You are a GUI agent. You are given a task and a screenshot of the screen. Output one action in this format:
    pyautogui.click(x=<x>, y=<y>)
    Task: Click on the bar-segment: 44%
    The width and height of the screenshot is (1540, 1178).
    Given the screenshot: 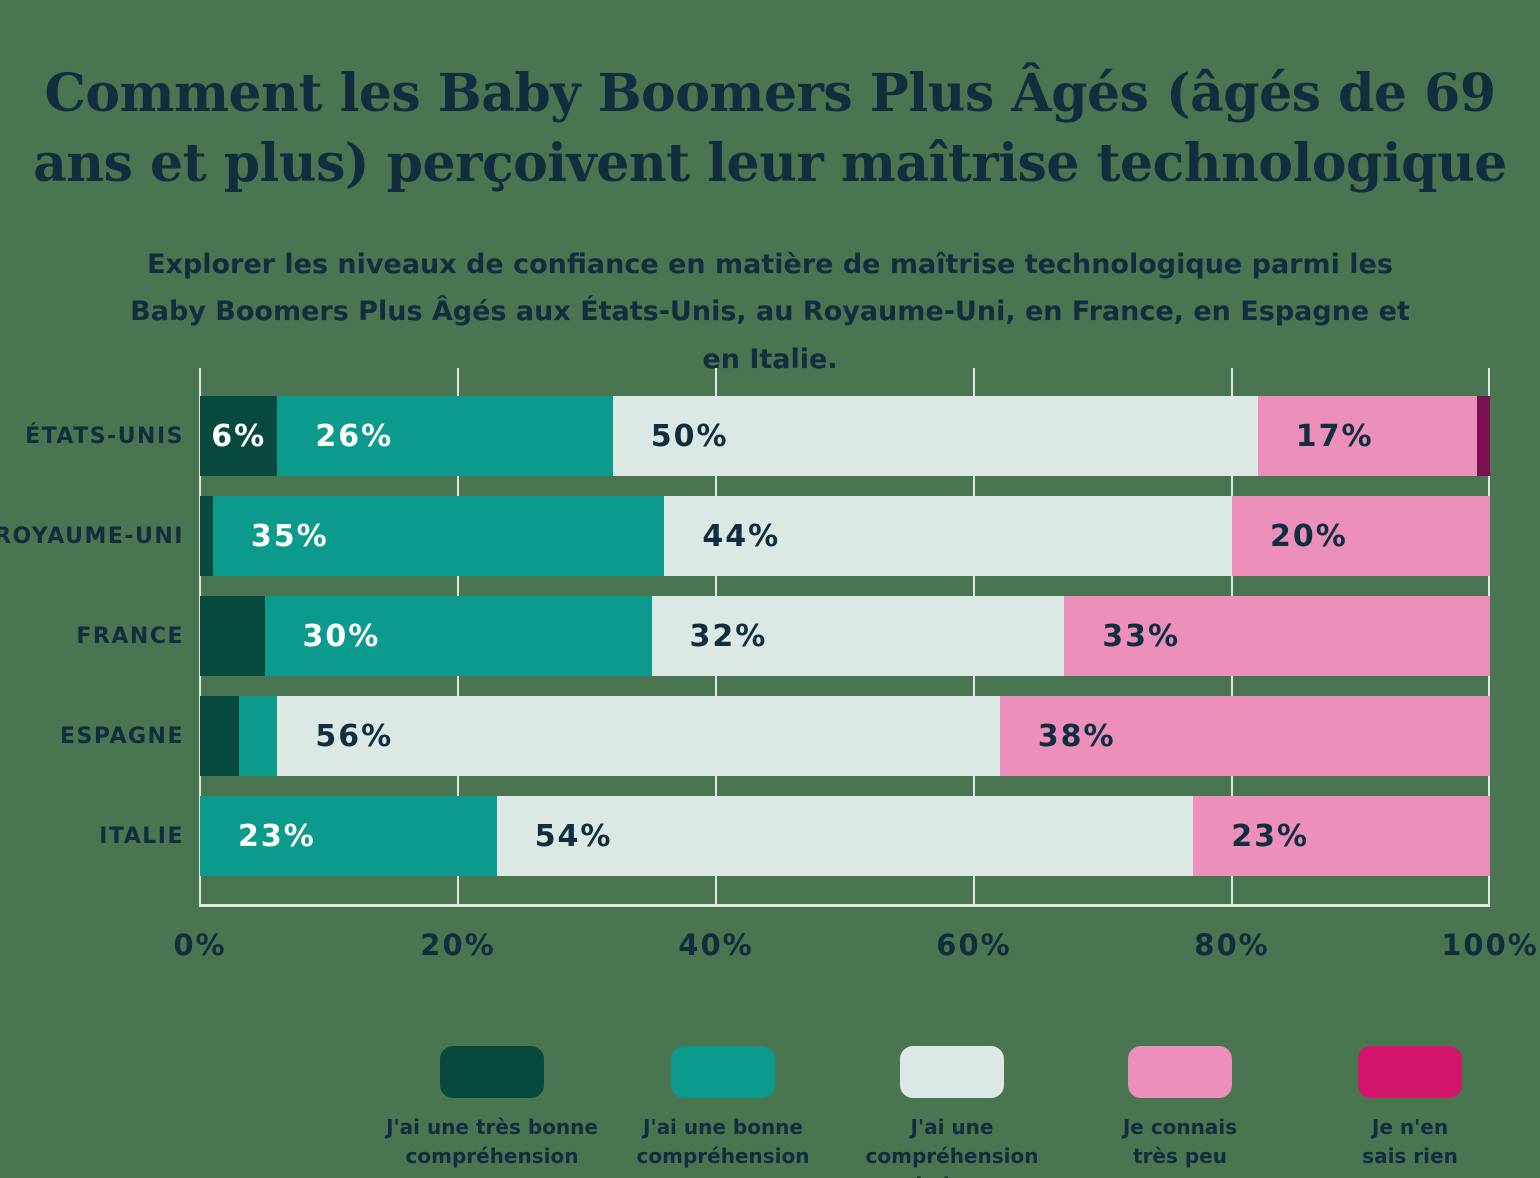 What is the action you would take?
    pyautogui.click(x=948, y=536)
    